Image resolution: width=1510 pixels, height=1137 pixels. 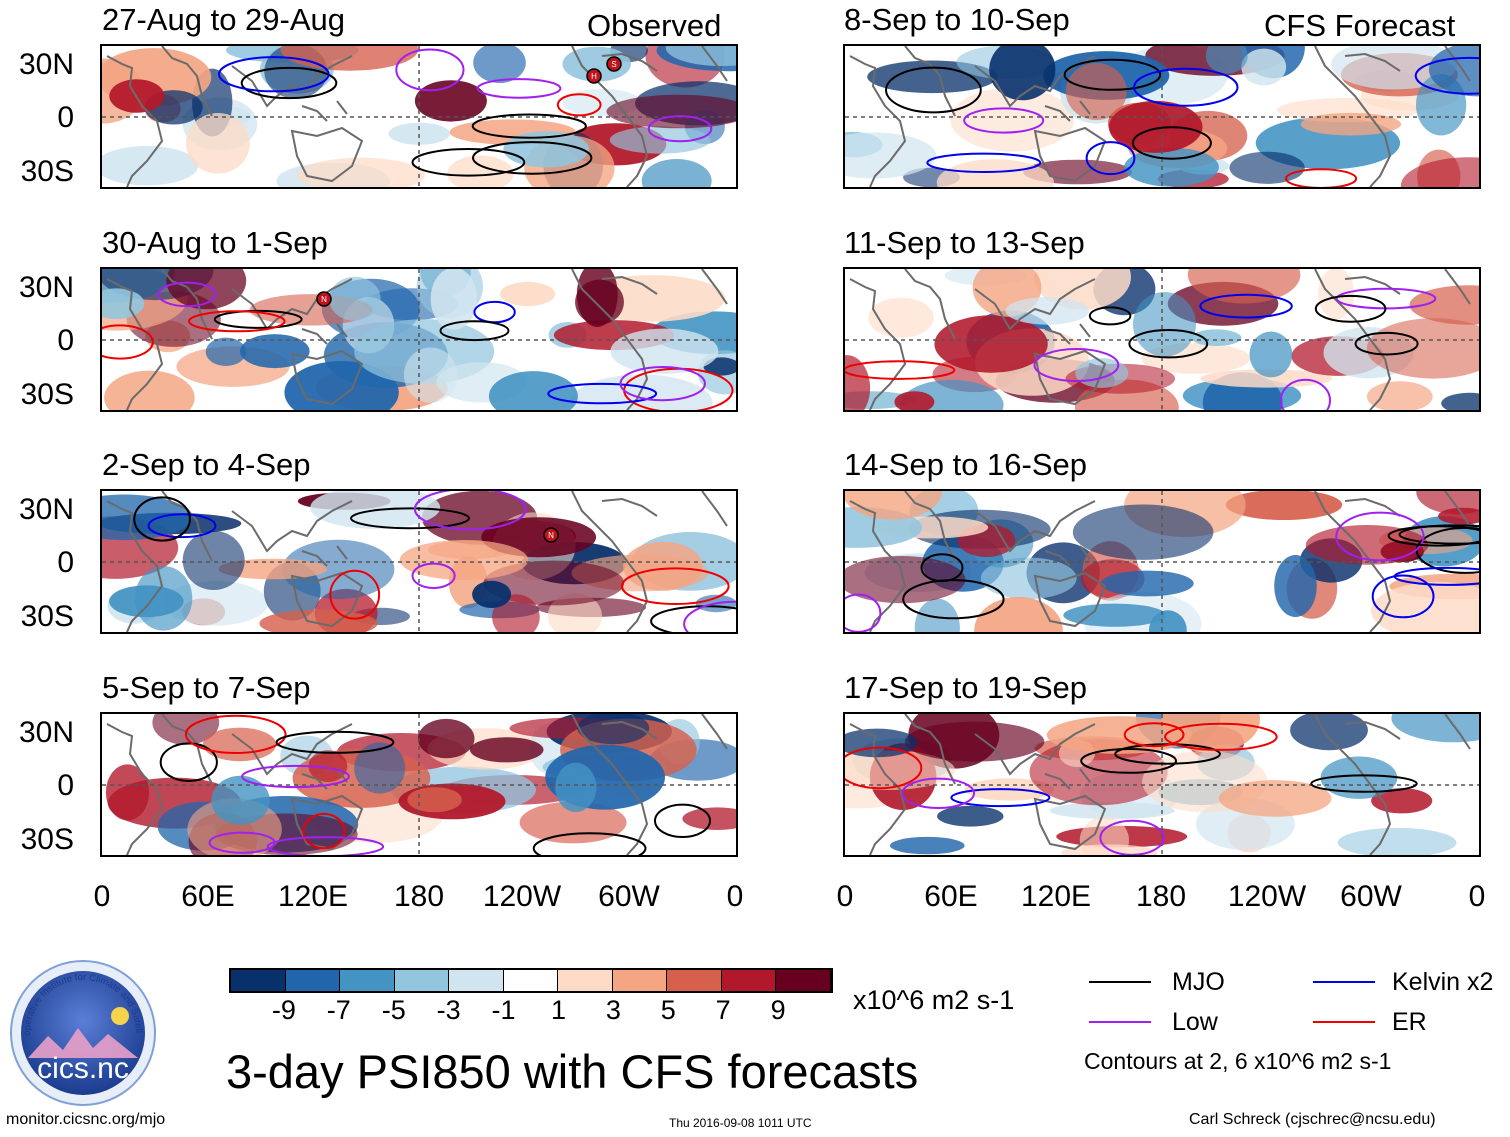 I want to click on footer-timestamp: Thu 2016-09-08 1011 UTC, so click(x=740, y=1123).